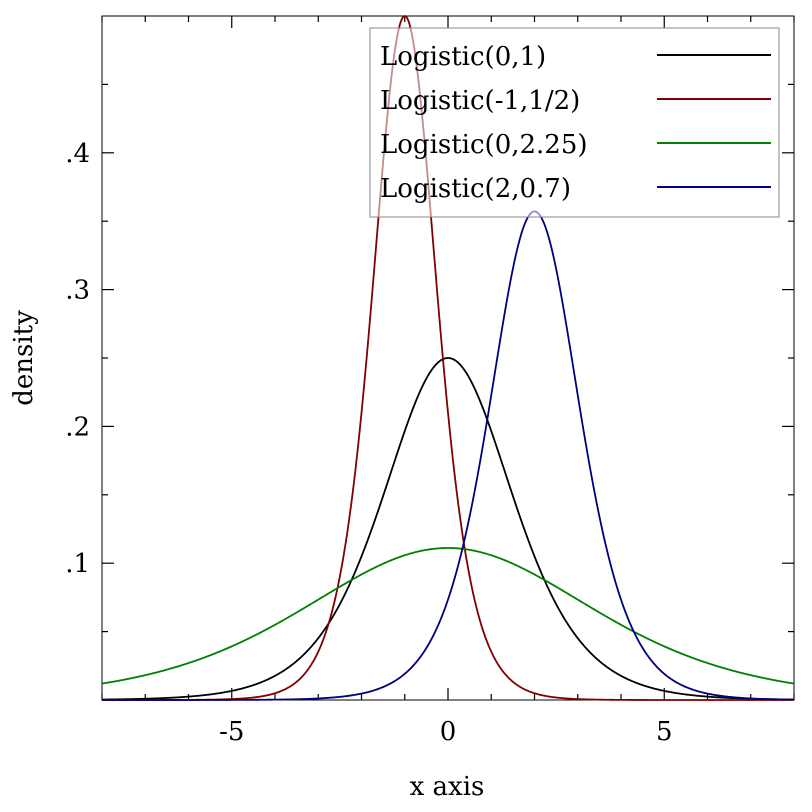  I want to click on legend-label-1: Logistic(-1,1/2), so click(480, 101).